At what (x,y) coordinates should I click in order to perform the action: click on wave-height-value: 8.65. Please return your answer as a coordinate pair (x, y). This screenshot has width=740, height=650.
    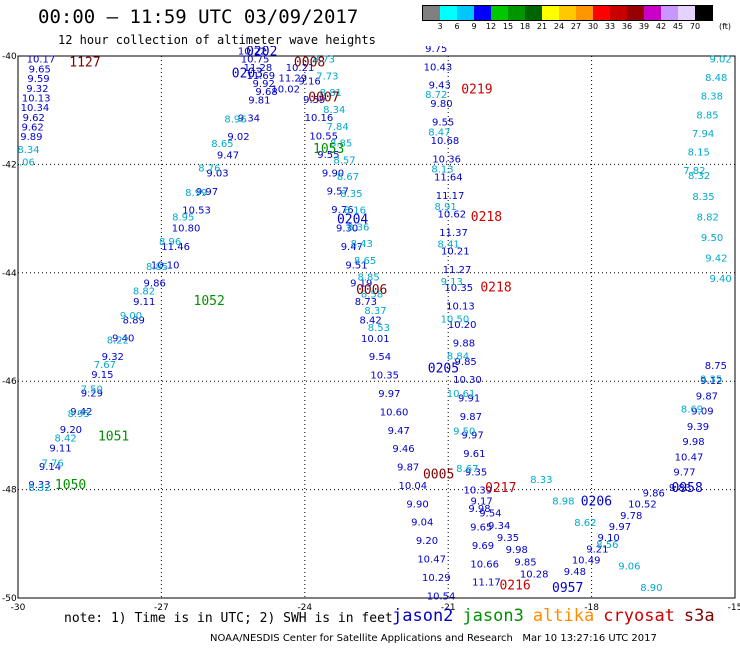
    Looking at the image, I should click on (222, 144).